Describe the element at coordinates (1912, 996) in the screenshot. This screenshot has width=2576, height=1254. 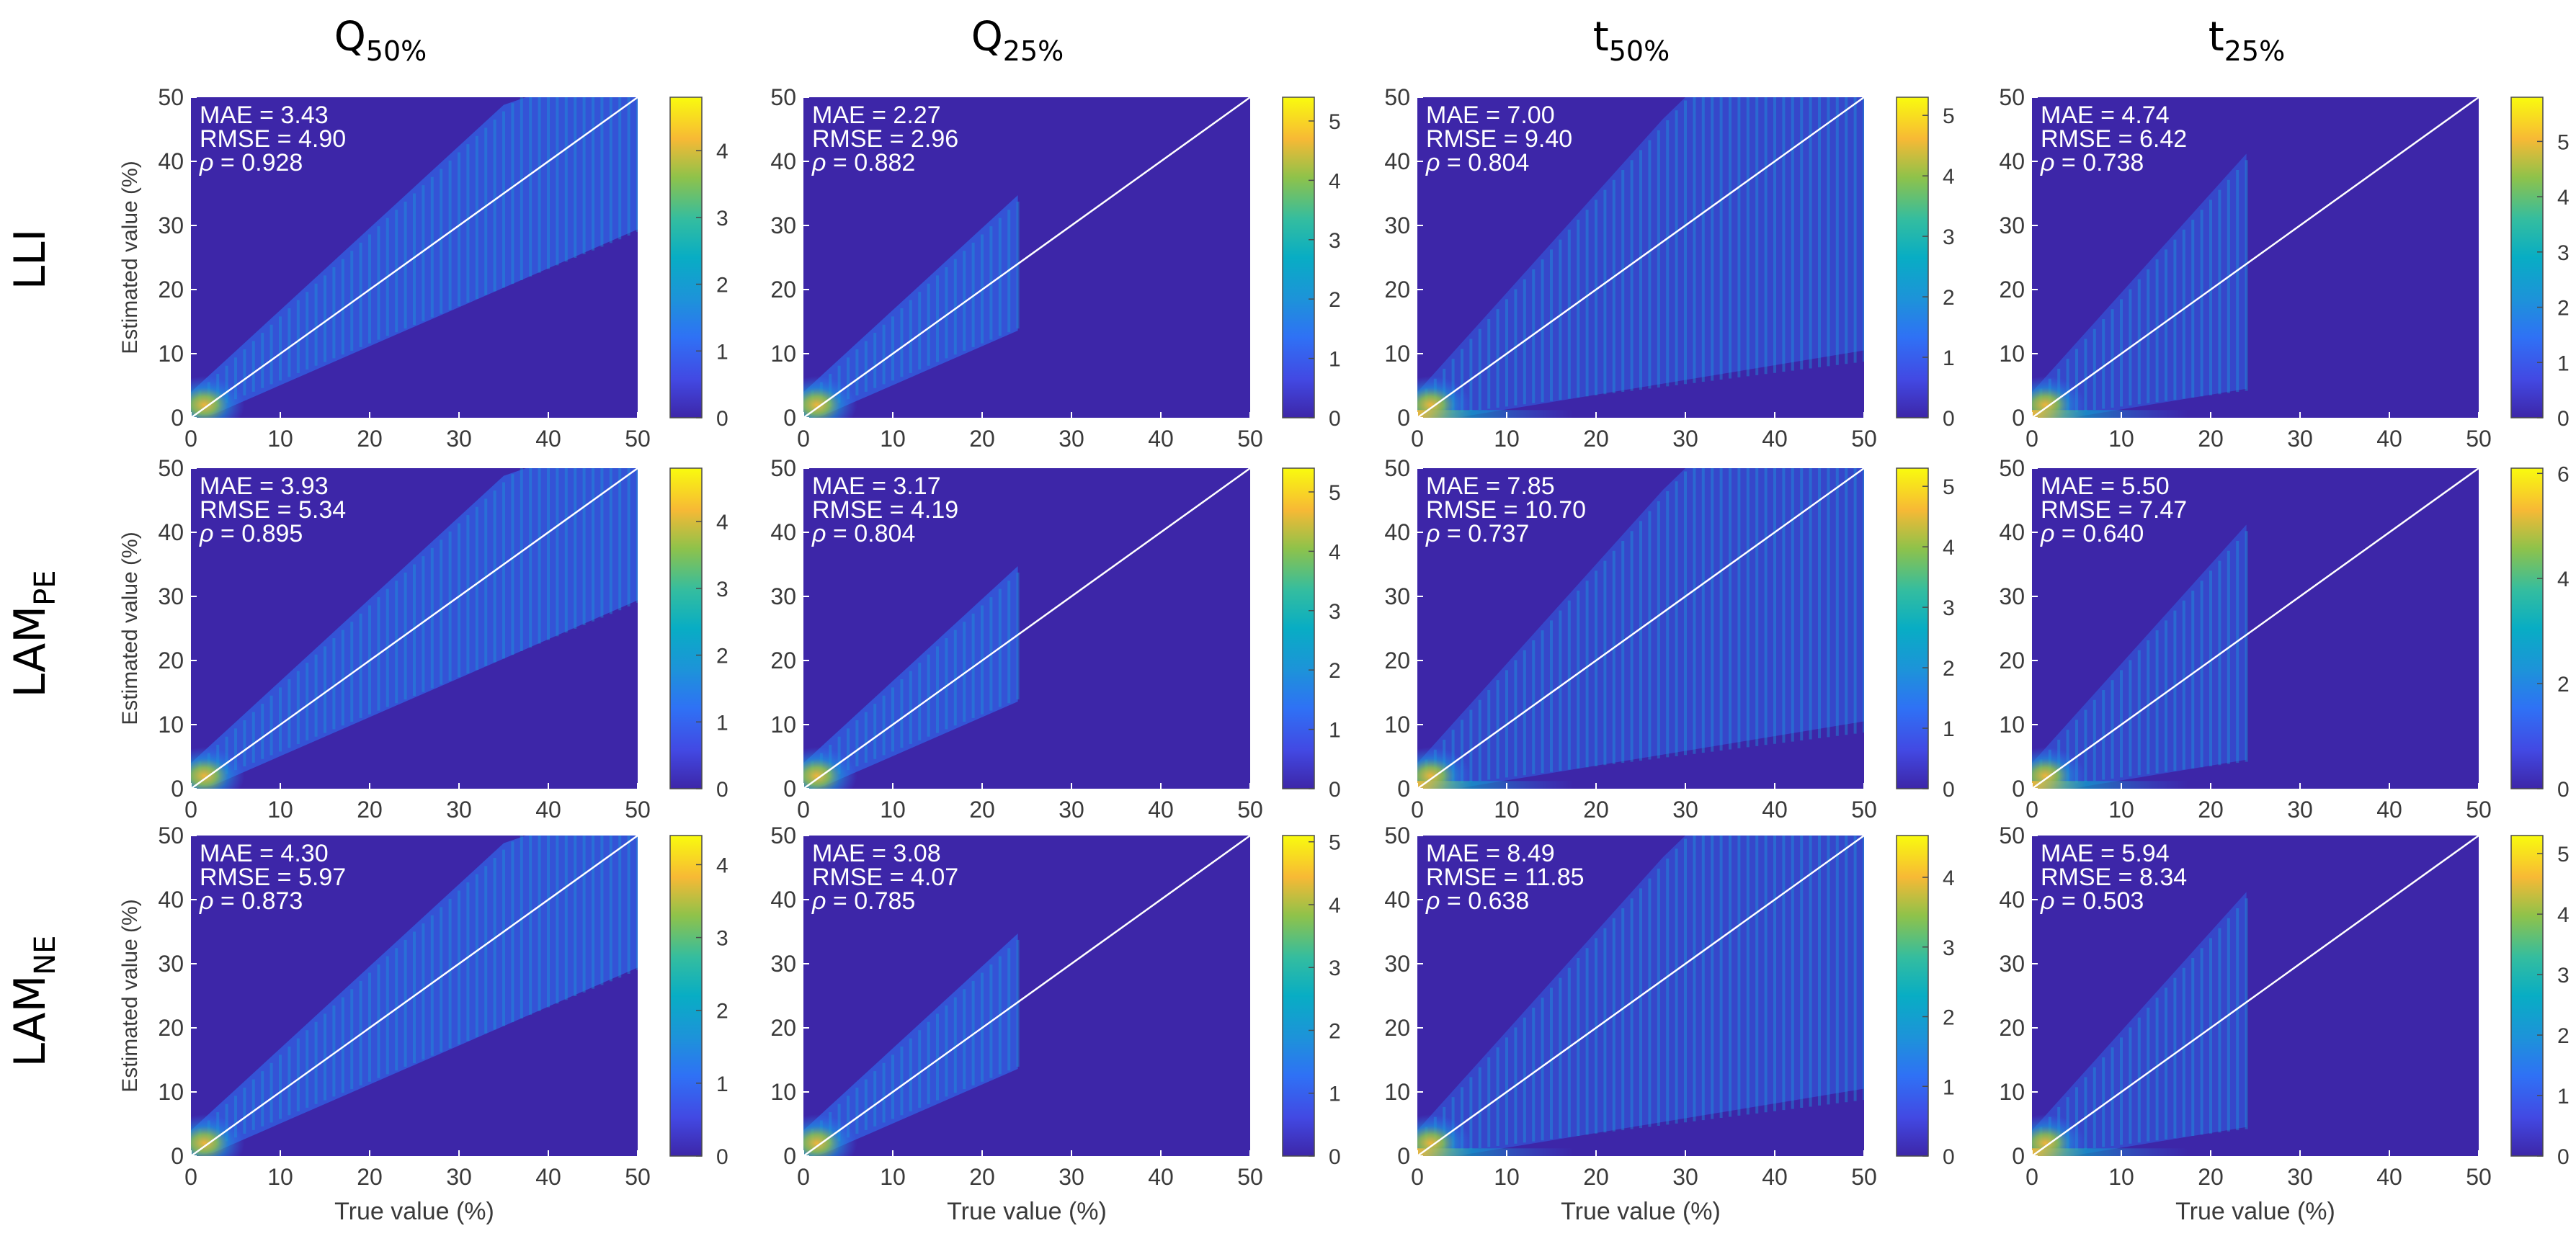
I see `panel-r3c3-colorbar` at that location.